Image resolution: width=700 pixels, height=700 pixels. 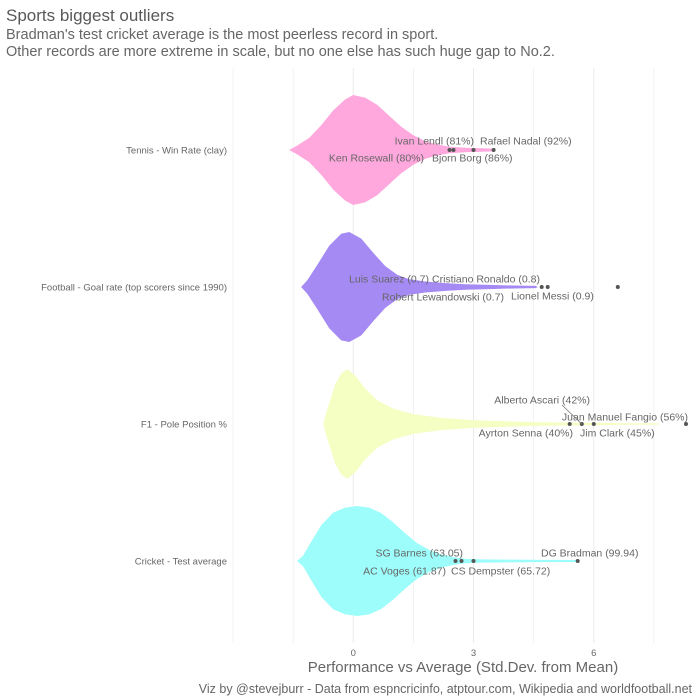 What do you see at coordinates (473, 653) in the screenshot?
I see `x-tick-label: 3` at bounding box center [473, 653].